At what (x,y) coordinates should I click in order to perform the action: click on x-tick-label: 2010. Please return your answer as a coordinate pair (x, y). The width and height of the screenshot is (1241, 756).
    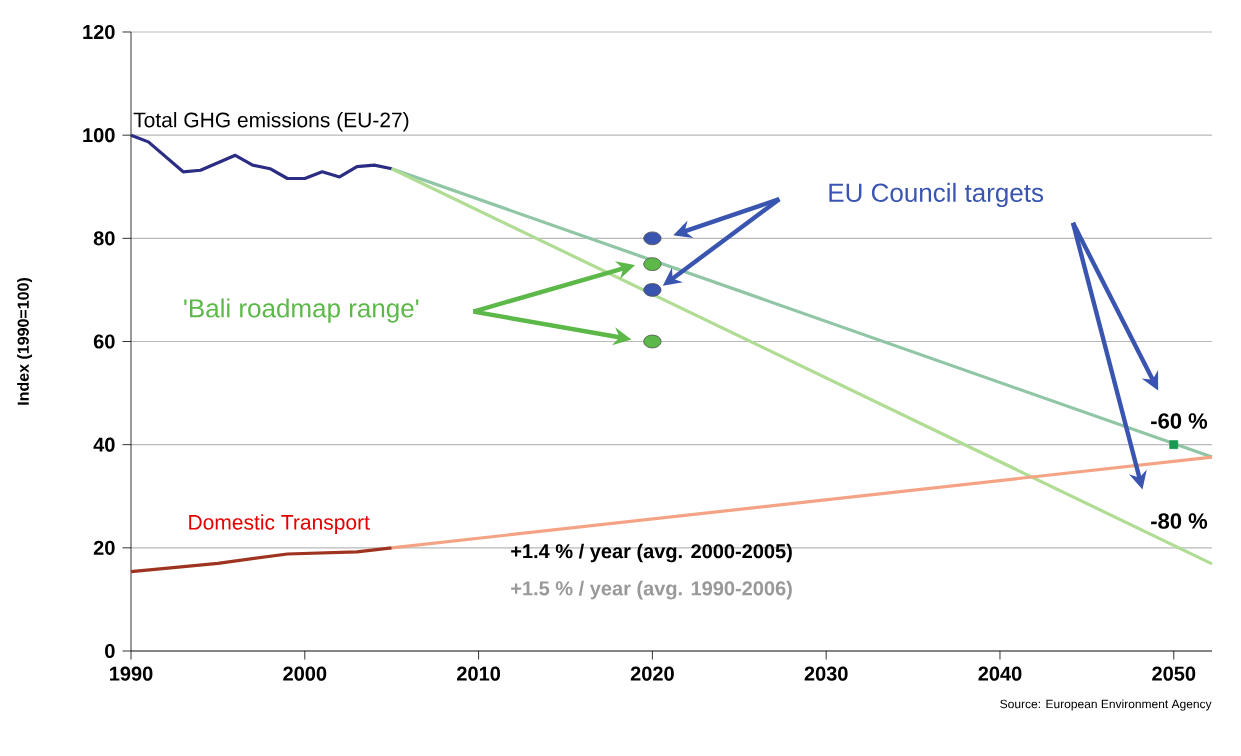
    Looking at the image, I should click on (479, 673).